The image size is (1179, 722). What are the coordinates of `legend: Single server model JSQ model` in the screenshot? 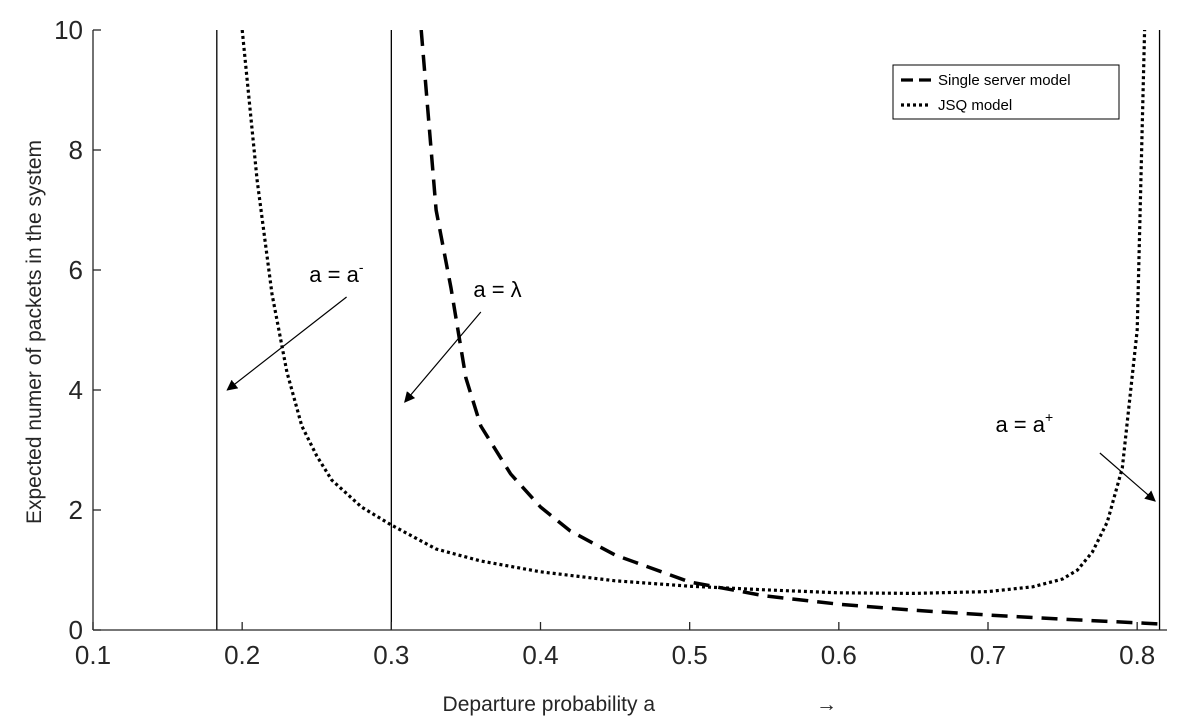 It's located at (1006, 92).